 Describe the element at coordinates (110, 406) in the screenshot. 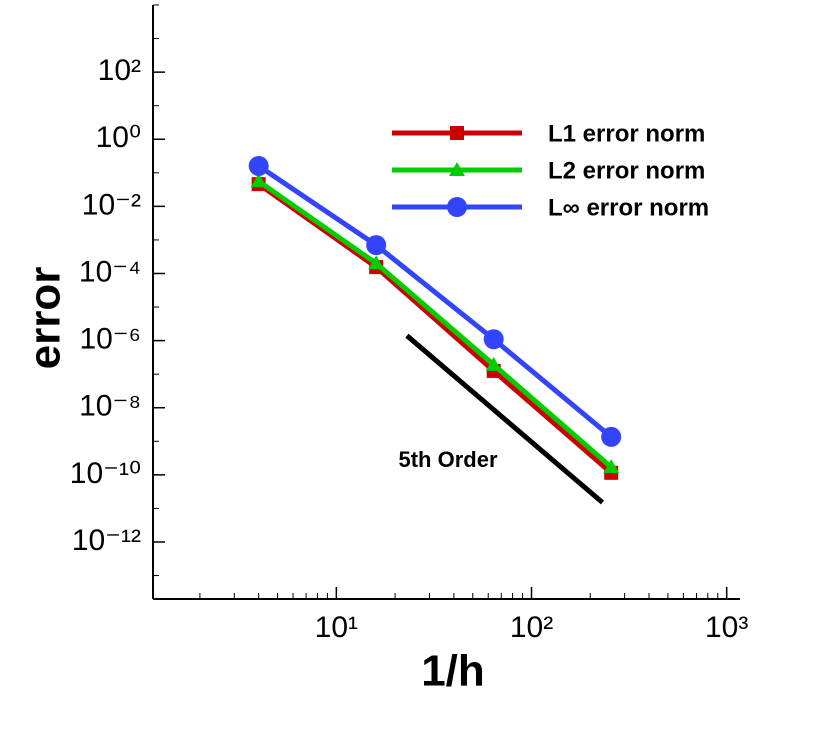

I see `y-tick-label: 10⁻⁸` at that location.